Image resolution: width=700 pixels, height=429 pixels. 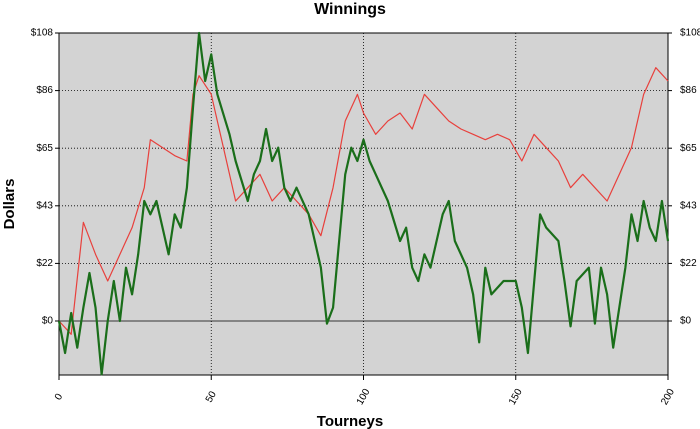 What do you see at coordinates (44, 148) in the screenshot?
I see `y-tick-label: $65` at bounding box center [44, 148].